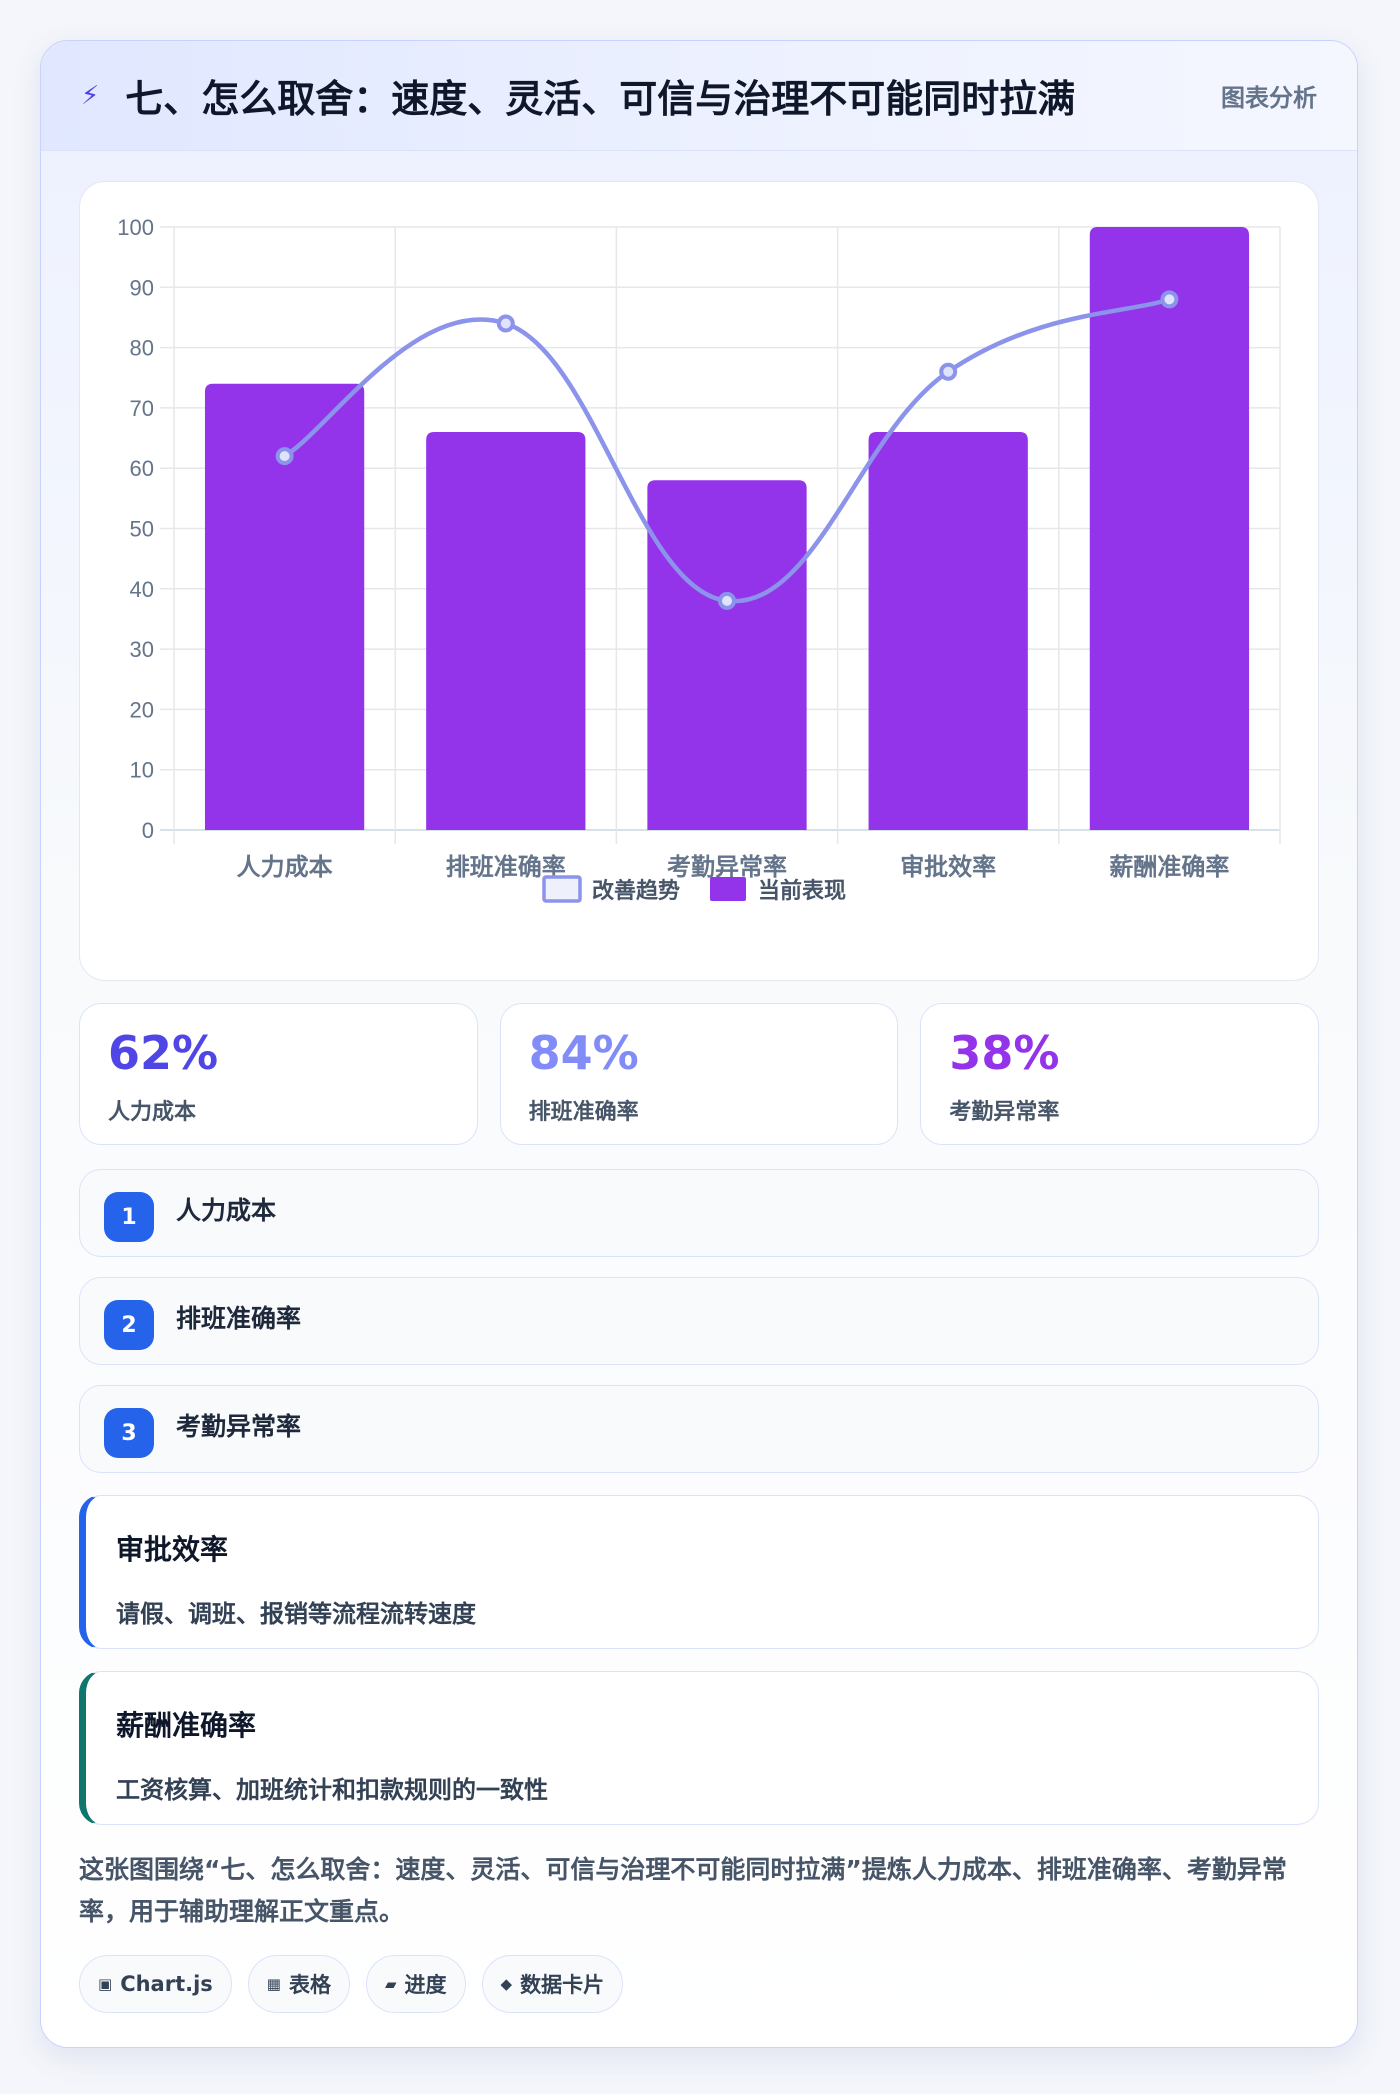 The width and height of the screenshot is (1400, 2094). I want to click on progress-icon: ▰, so click(390, 1984).